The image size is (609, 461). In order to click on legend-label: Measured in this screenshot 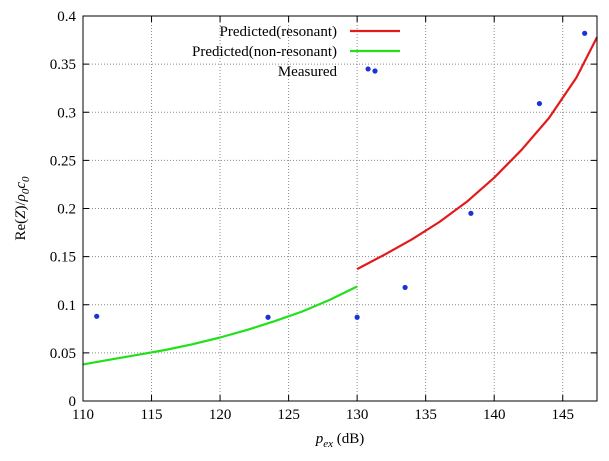, I will do `click(308, 72)`.